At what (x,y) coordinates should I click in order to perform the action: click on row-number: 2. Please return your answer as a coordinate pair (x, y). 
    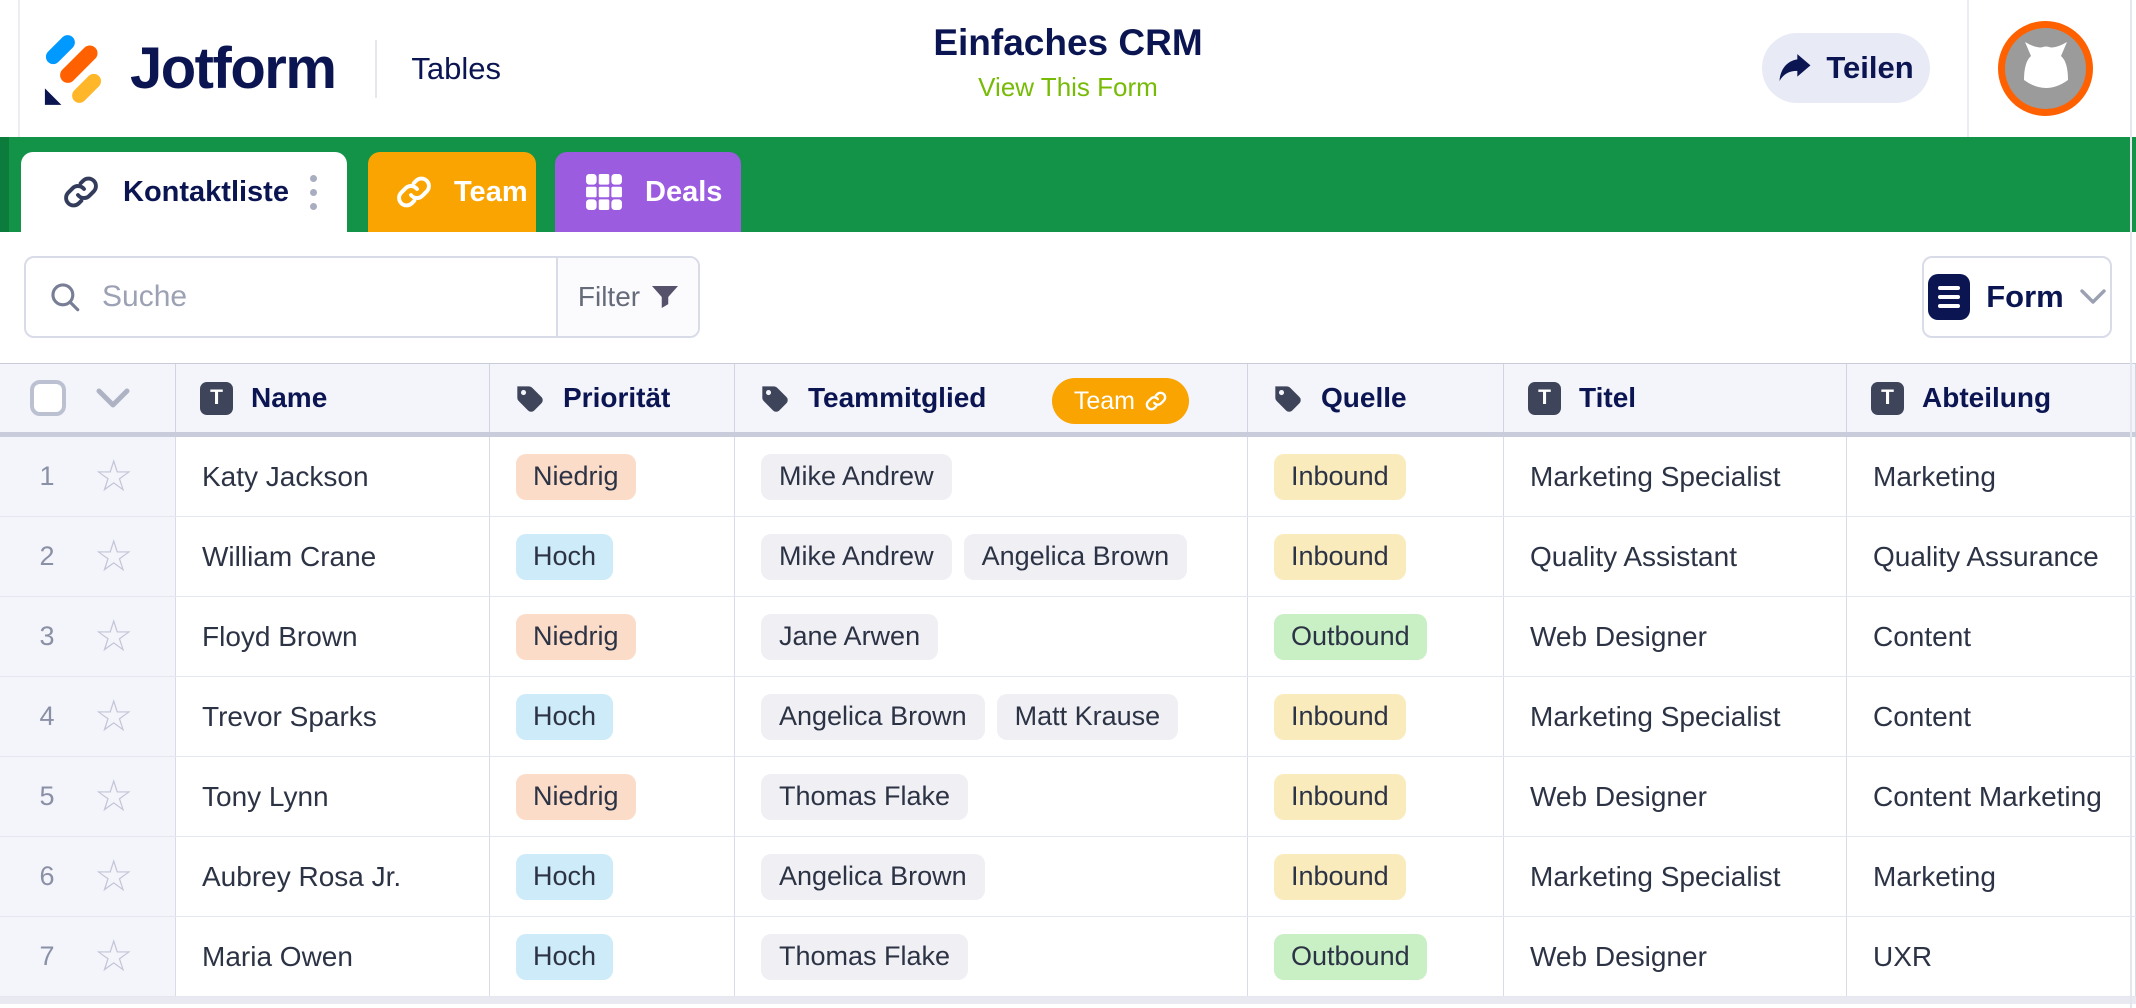
    Looking at the image, I should click on (47, 556).